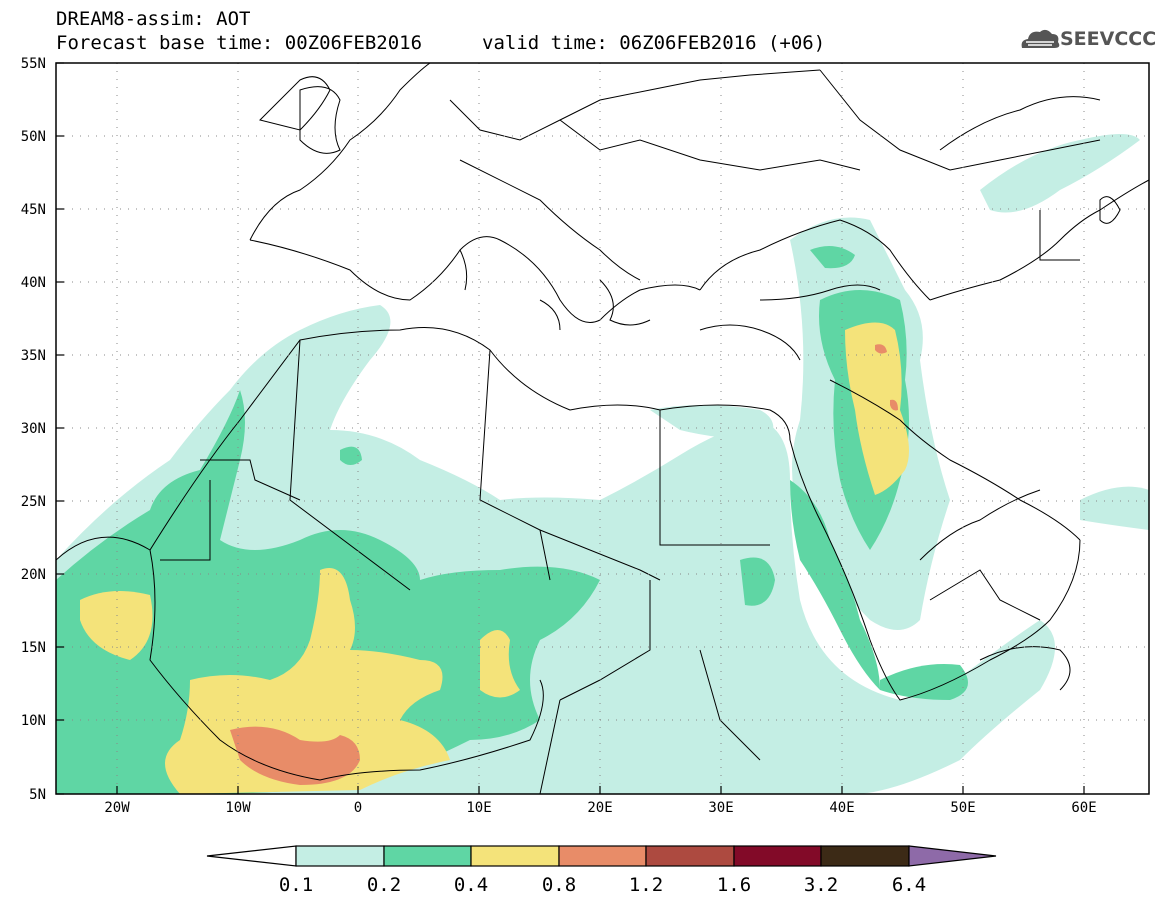 The height and width of the screenshot is (905, 1165). What do you see at coordinates (33, 64) in the screenshot?
I see `lat-label: 55N` at bounding box center [33, 64].